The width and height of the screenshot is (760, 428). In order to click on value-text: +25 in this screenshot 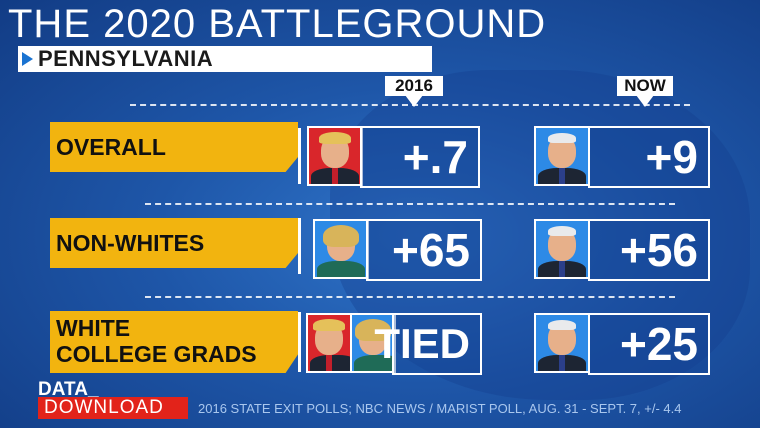, I will do `click(658, 344)`.